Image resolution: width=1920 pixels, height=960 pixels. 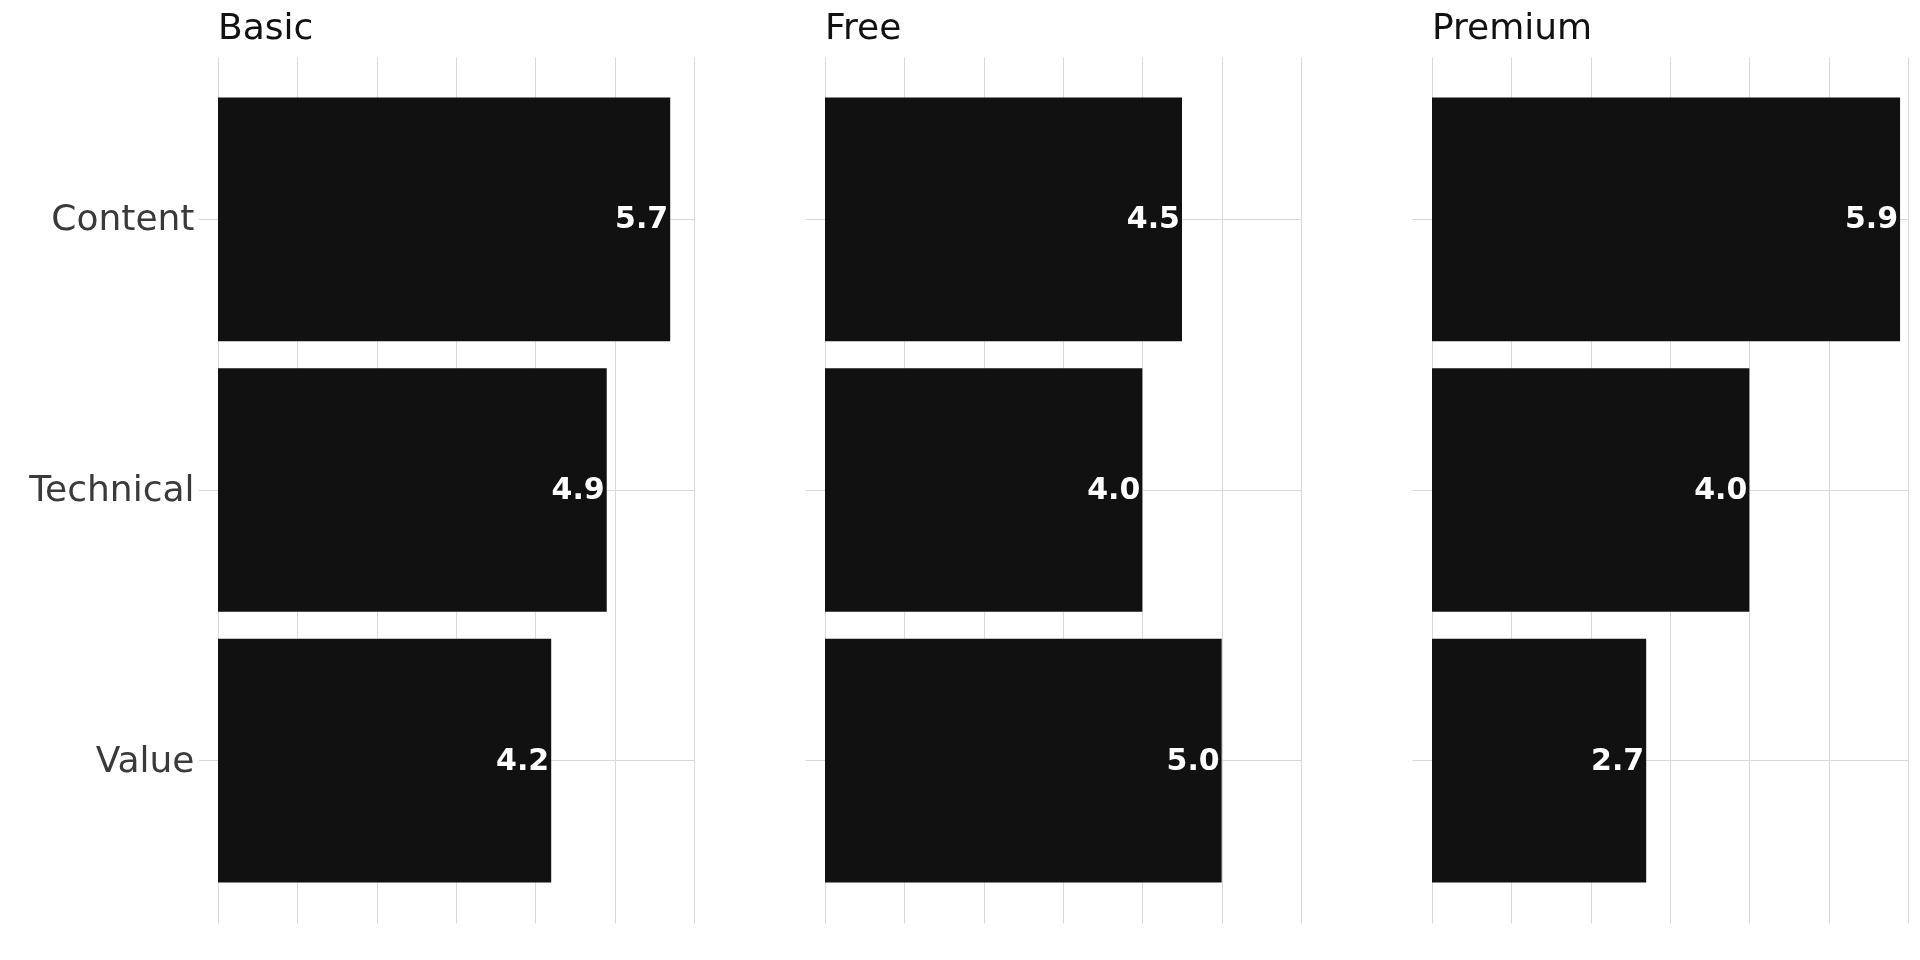 I want to click on data-label: 4.9, so click(x=578, y=488).